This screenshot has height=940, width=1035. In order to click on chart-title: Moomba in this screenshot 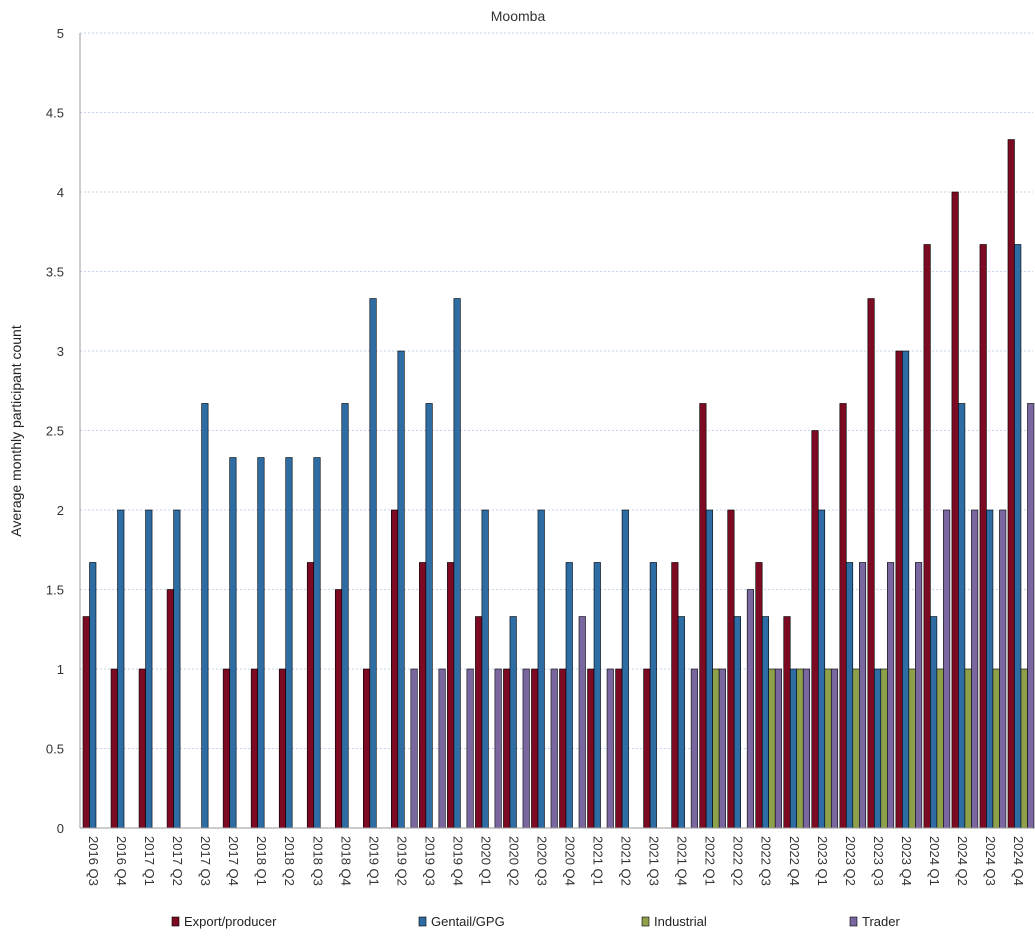, I will do `click(518, 16)`.